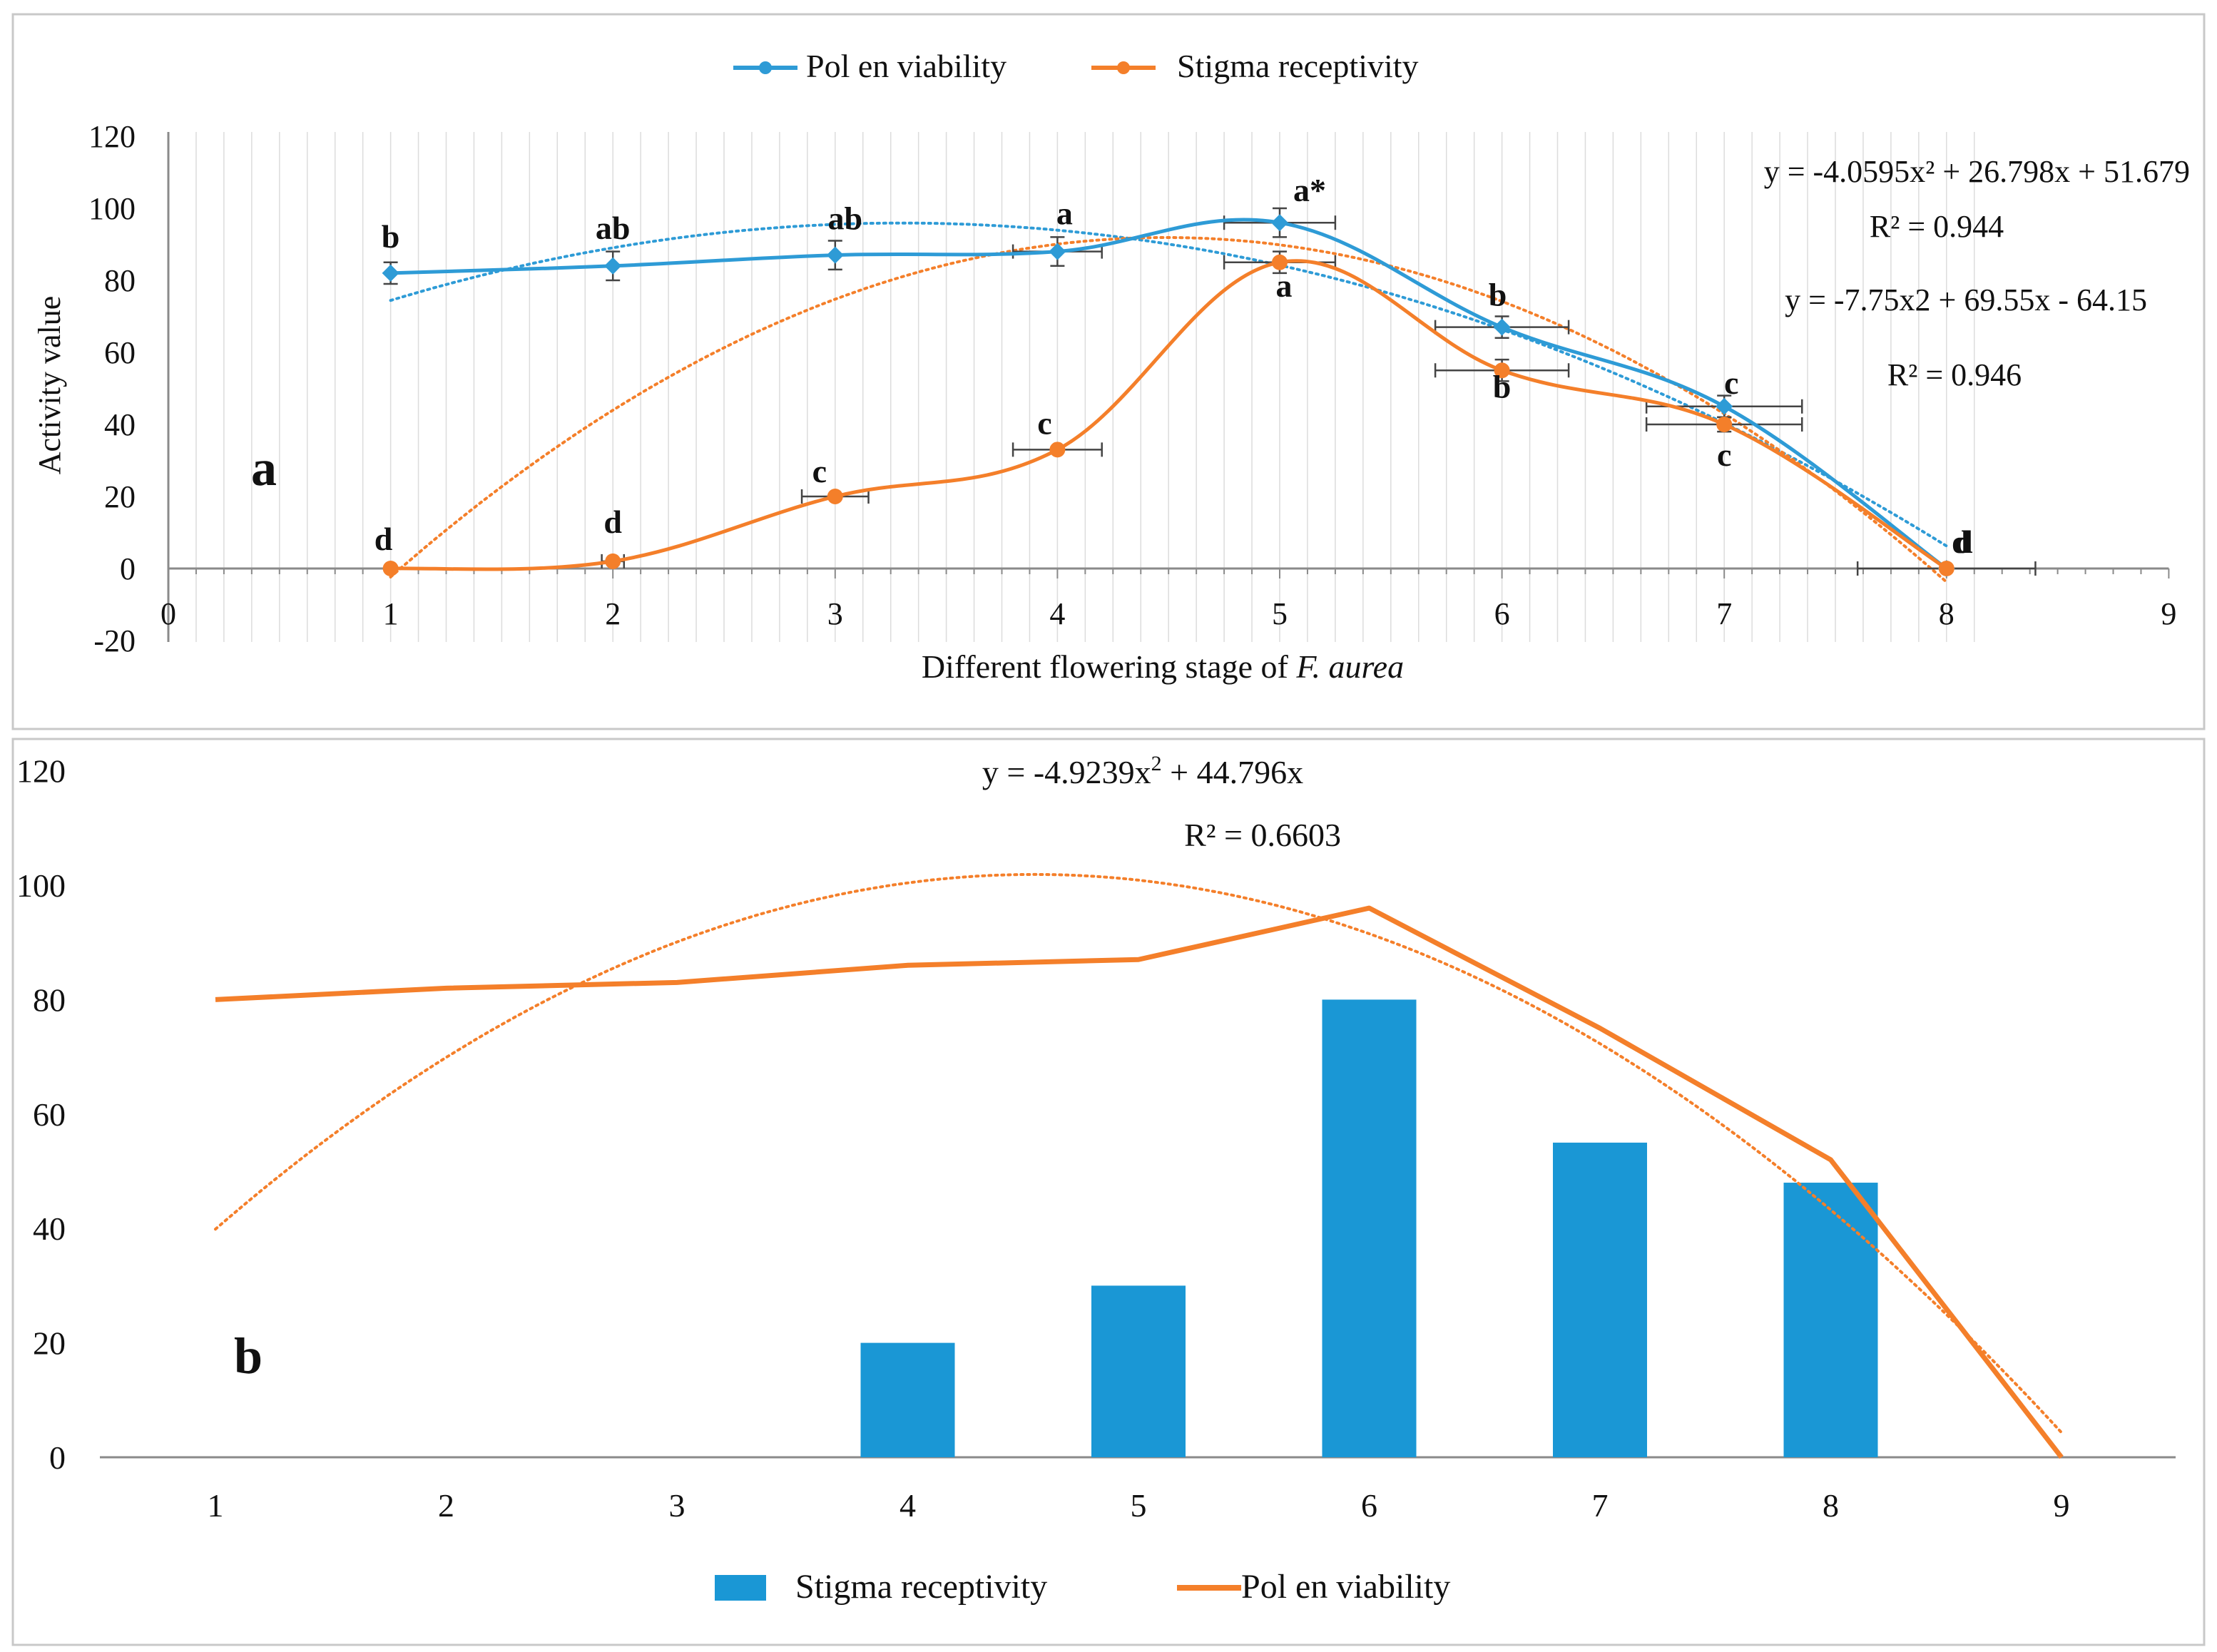 The height and width of the screenshot is (1652, 2217). I want to click on panel-a-x-tick-label: 8, so click(1946, 613).